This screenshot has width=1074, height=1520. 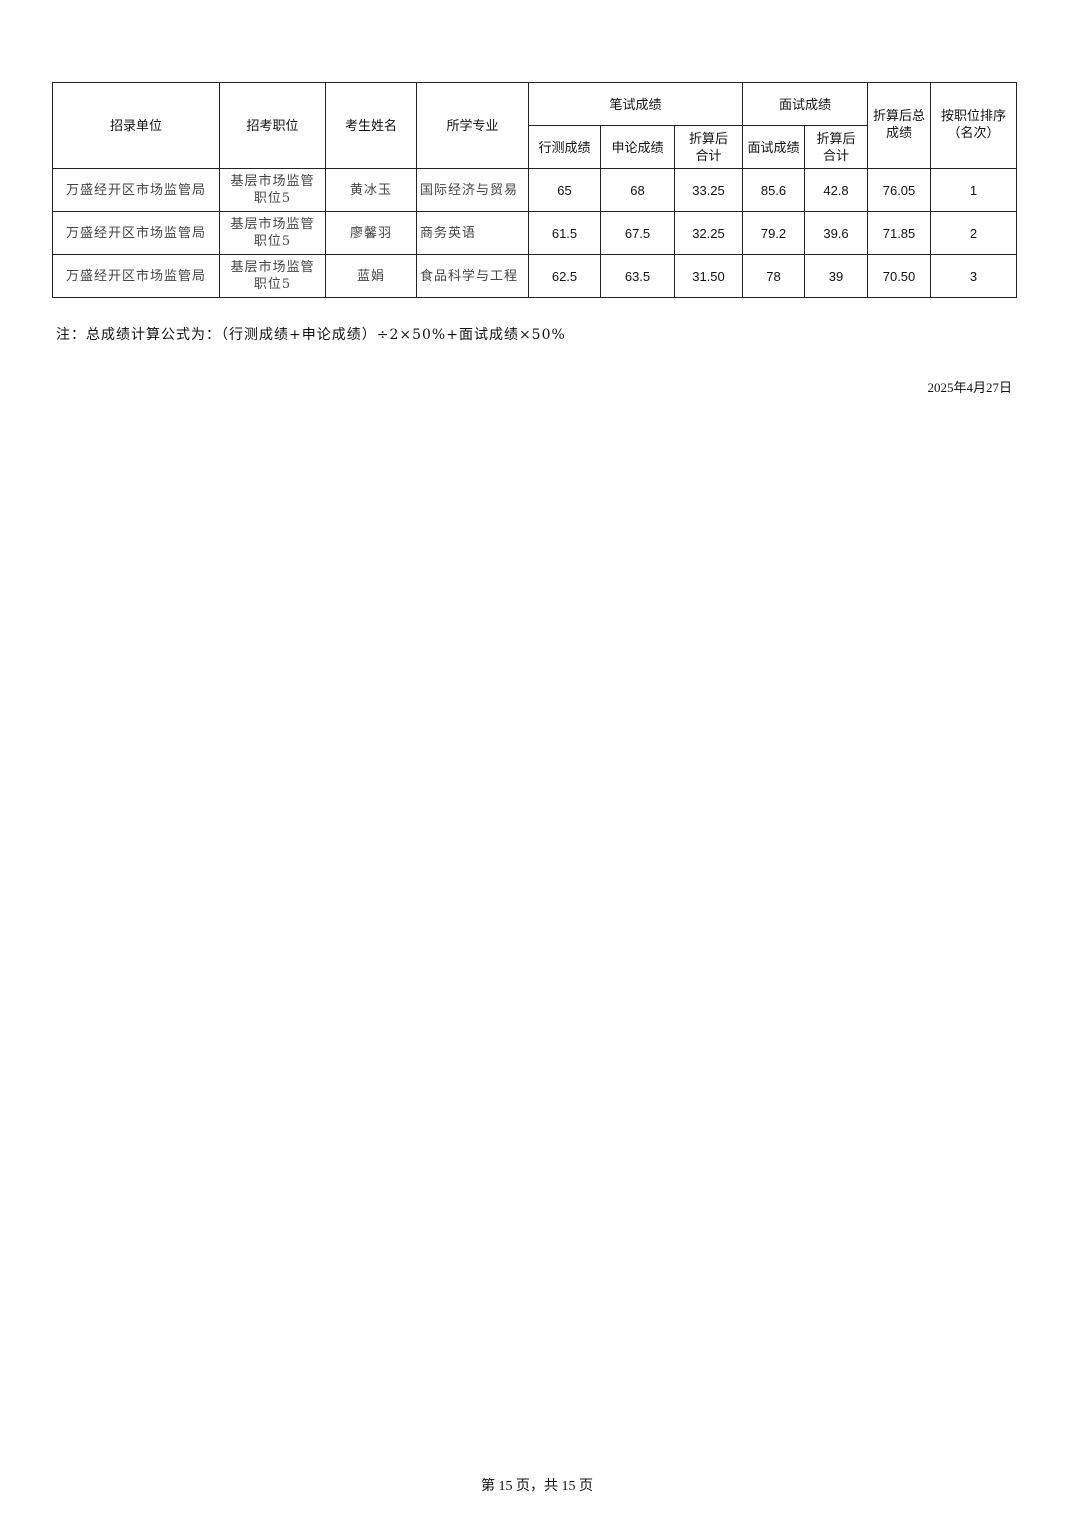 I want to click on header-major: 所学专业, so click(x=472, y=125).